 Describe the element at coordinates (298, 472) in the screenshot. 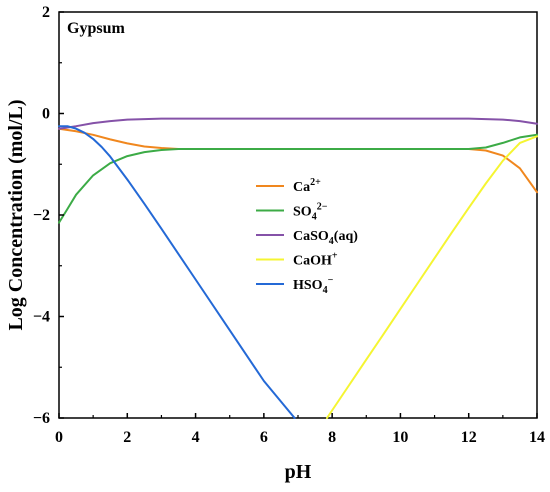

I see `x-axis-title: pH` at that location.